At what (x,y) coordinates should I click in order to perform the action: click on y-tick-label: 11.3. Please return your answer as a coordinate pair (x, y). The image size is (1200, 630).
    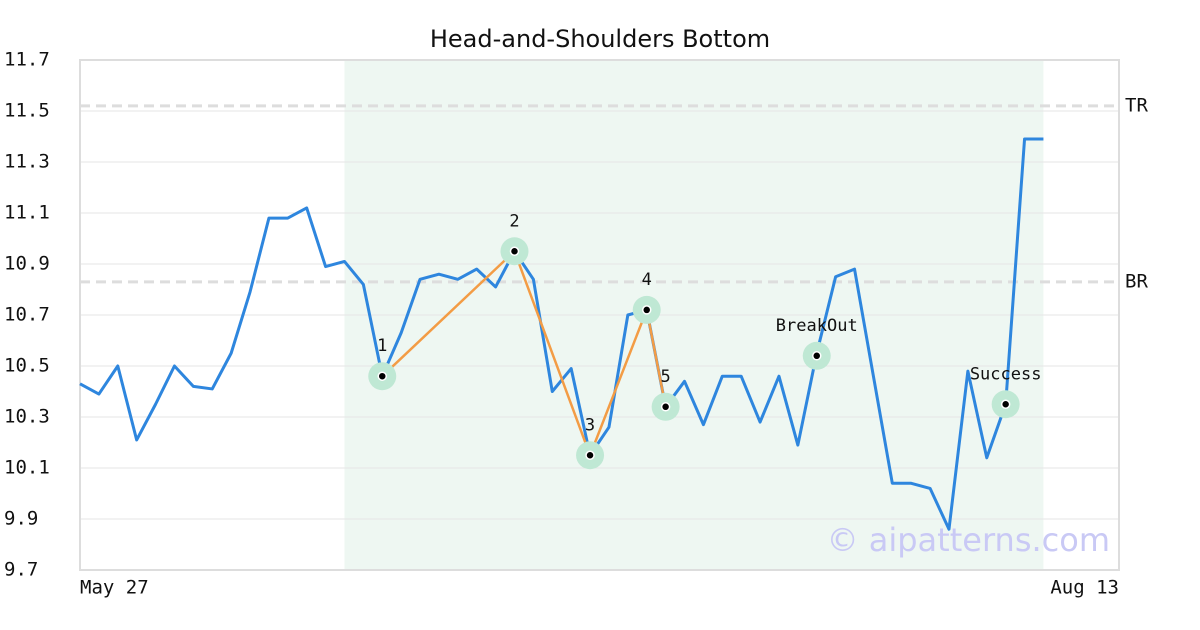
    Looking at the image, I should click on (27, 162).